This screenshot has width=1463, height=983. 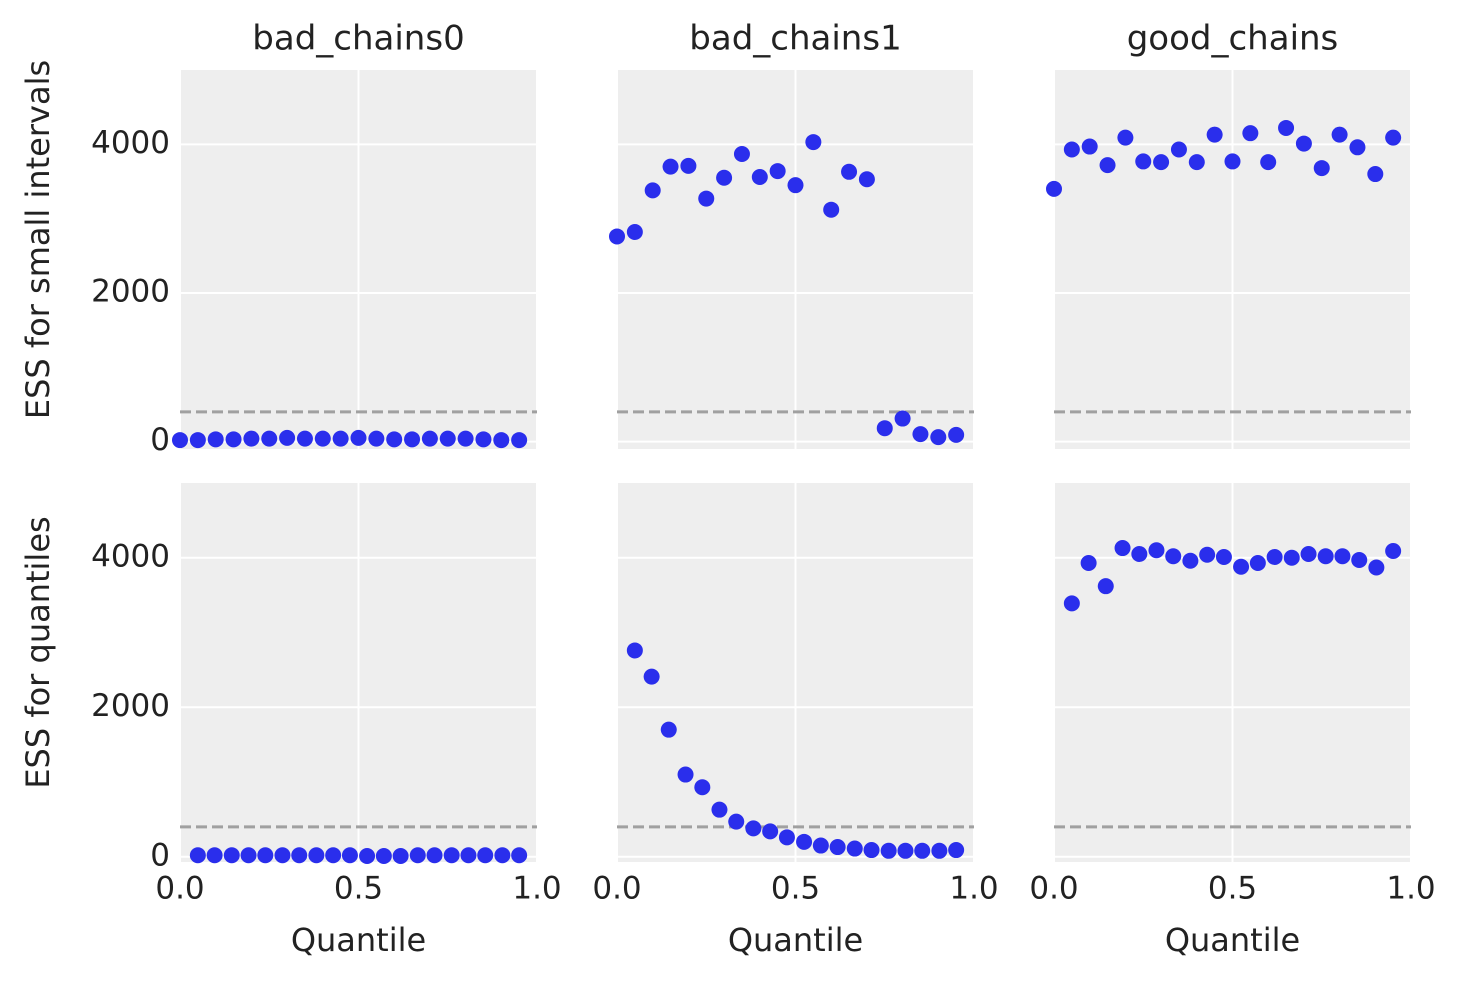 I want to click on subplot-title: good_chains, so click(x=1233, y=39).